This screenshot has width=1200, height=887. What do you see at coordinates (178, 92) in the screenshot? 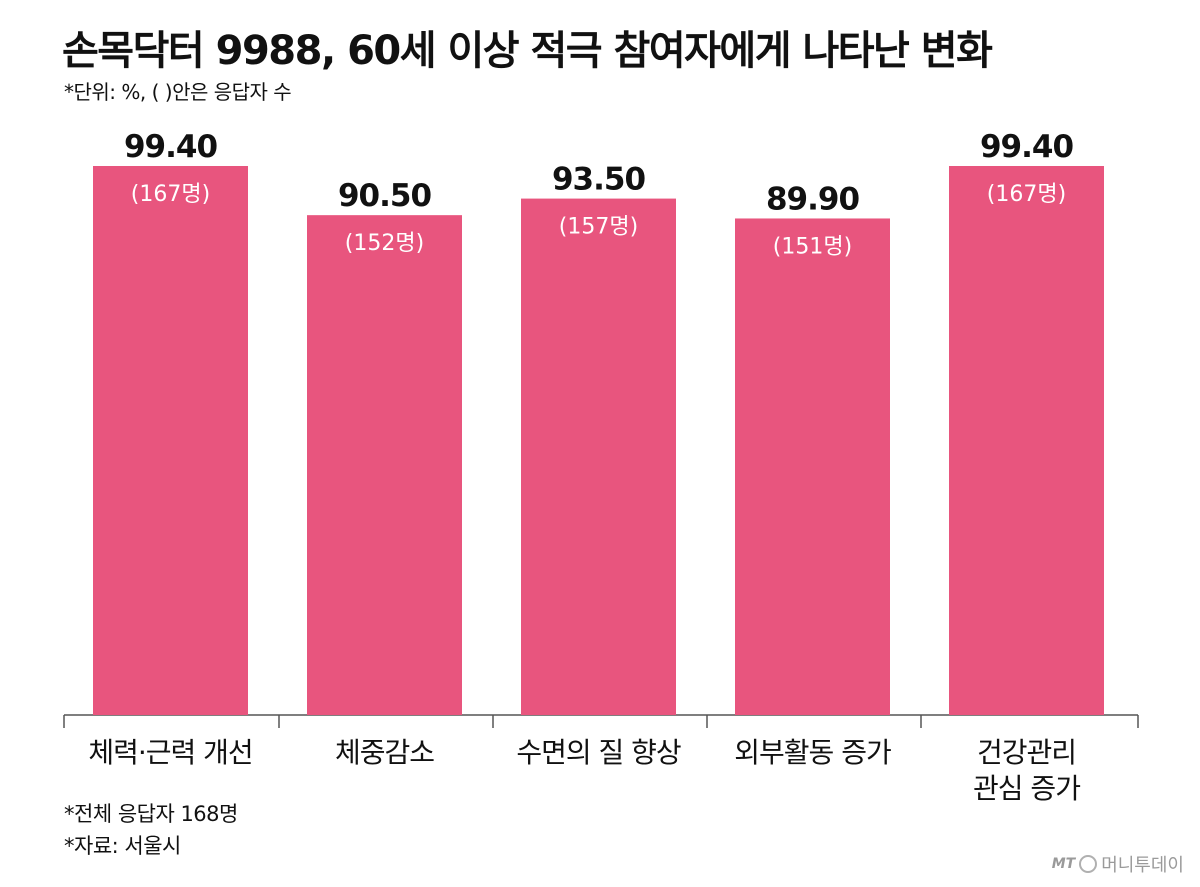
I see `chart-subtitle: *단위: %, ( )안은 응답자 수` at bounding box center [178, 92].